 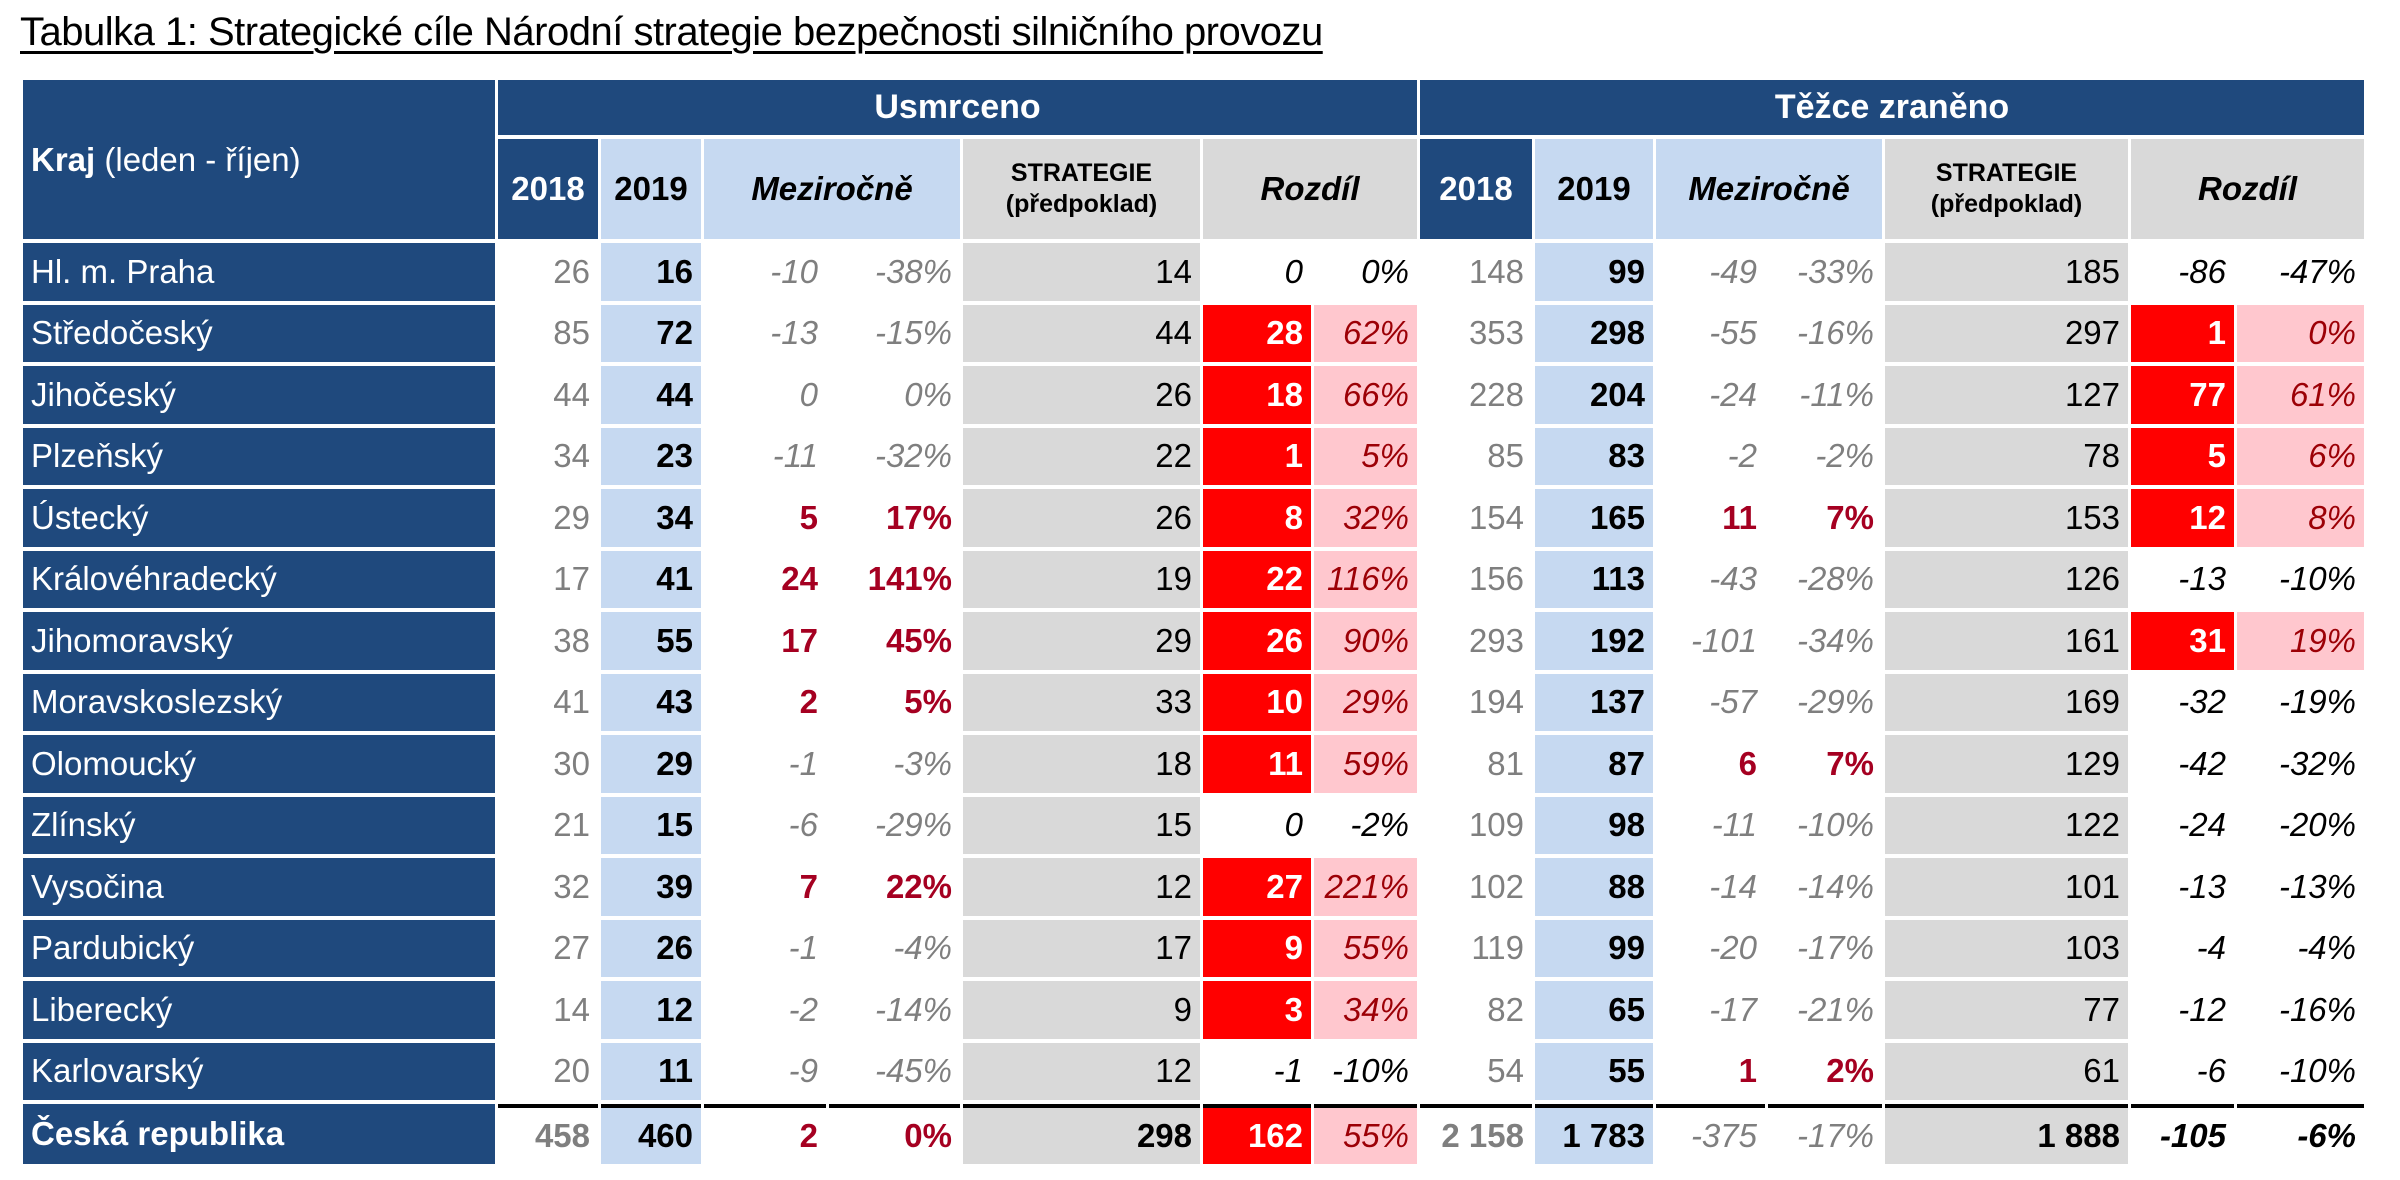 I want to click on cell-2019: 12, so click(x=651, y=1010).